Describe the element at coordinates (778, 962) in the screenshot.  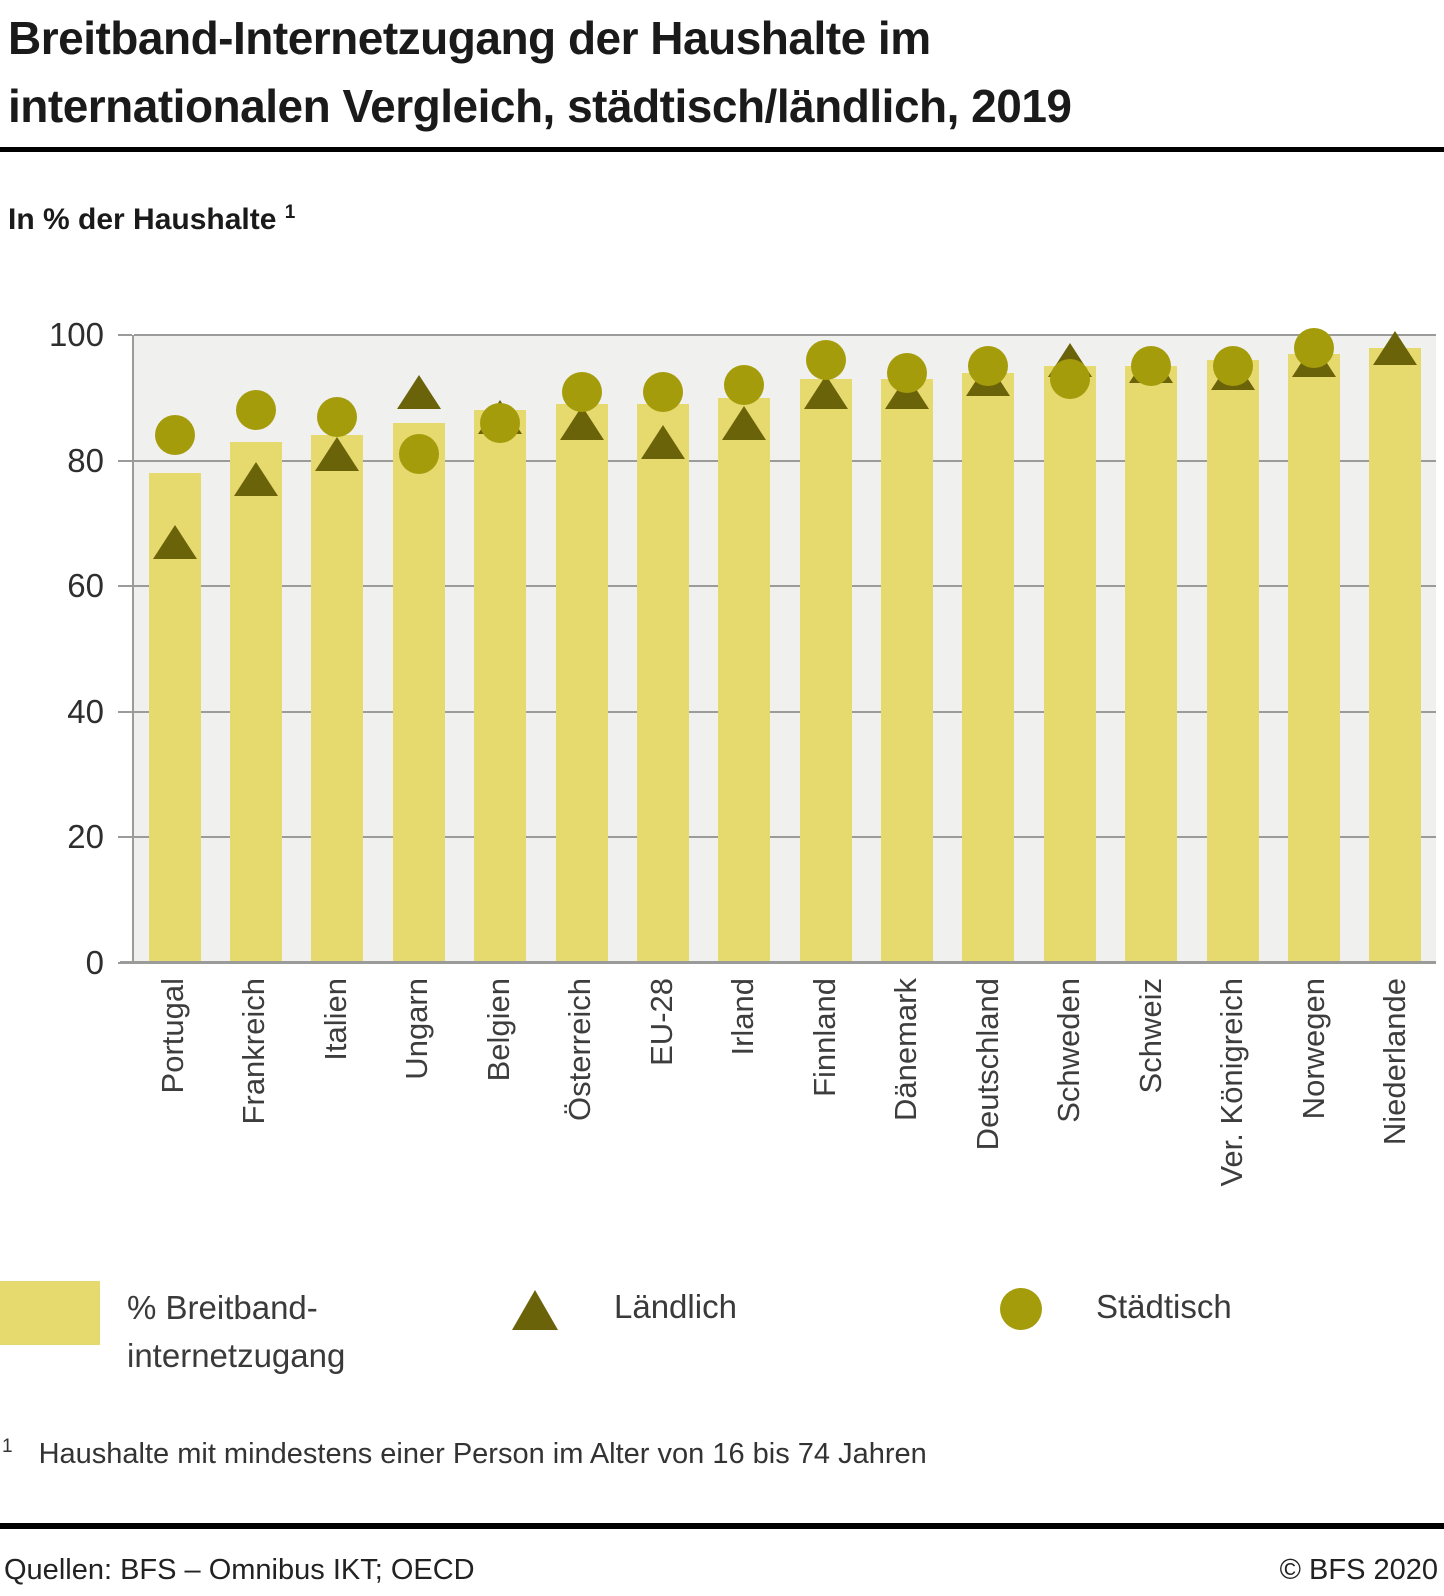
I see `x-axis-baseline` at that location.